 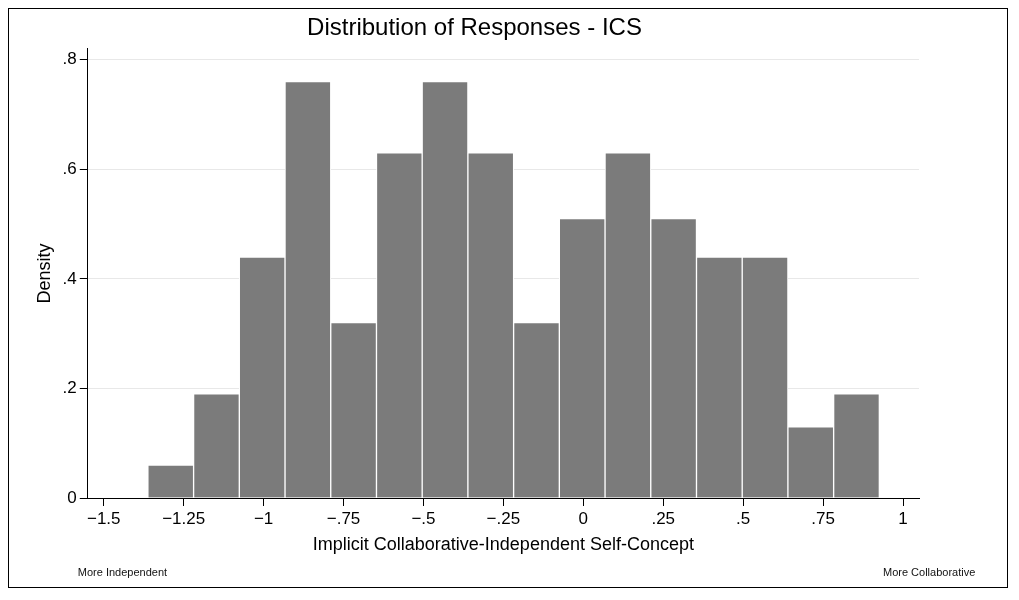 What do you see at coordinates (583, 518) in the screenshot?
I see `x-tick-label: 0` at bounding box center [583, 518].